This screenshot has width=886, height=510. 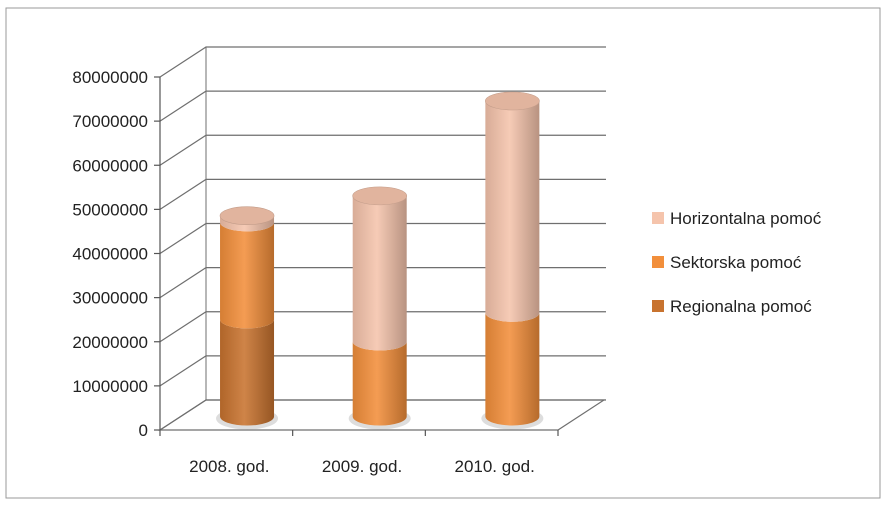 I want to click on y-tick-label: 0, so click(x=143, y=430).